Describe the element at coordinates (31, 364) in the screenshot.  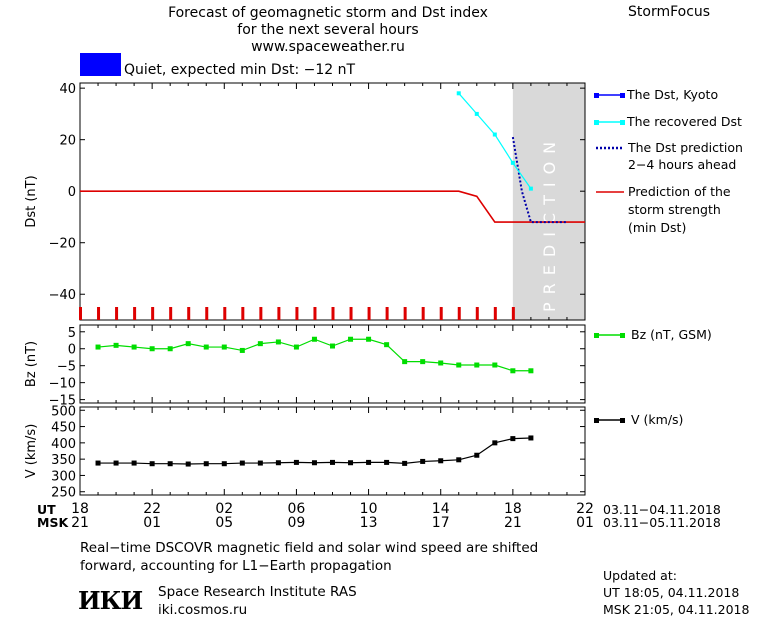
I see `y-axis-label: Bz (nT)` at that location.